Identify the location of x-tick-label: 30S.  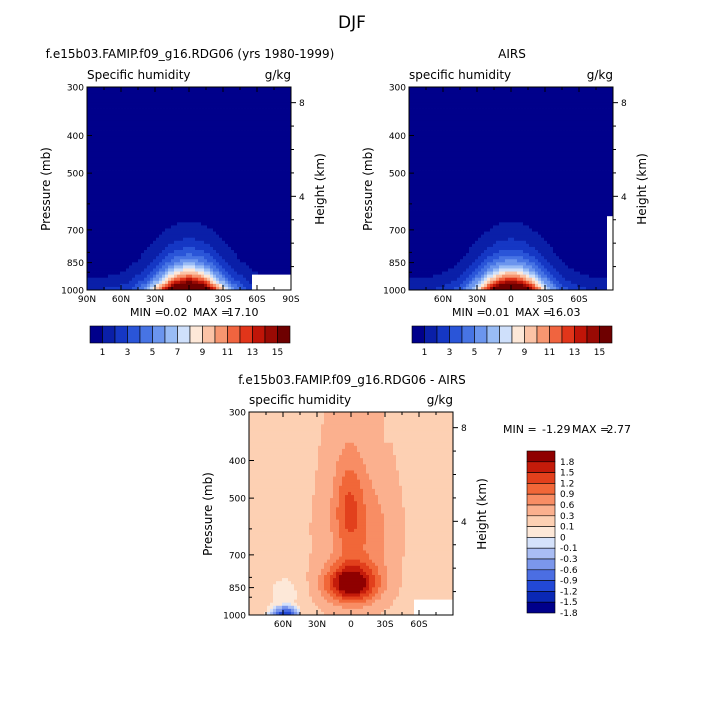
(222, 300).